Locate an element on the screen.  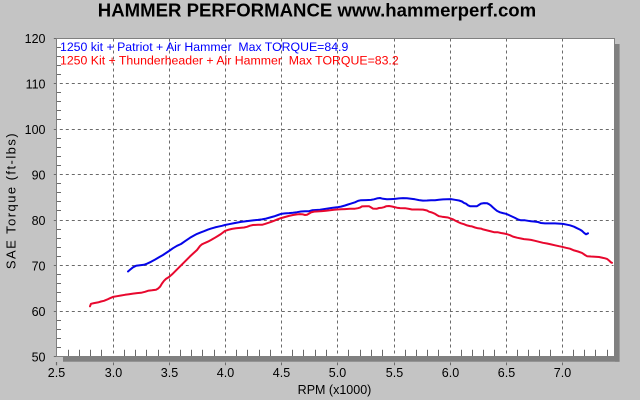
svg-text: 110 is located at coordinates (36, 84).